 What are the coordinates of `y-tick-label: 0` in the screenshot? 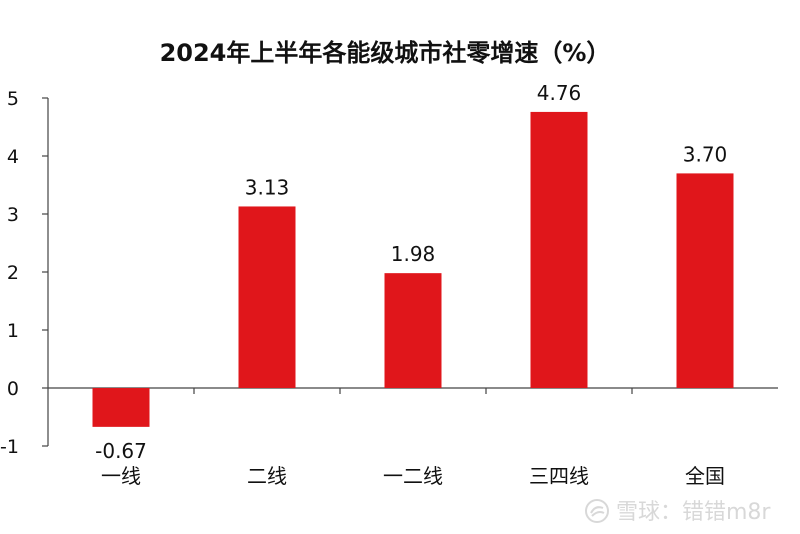 It's located at (13, 389).